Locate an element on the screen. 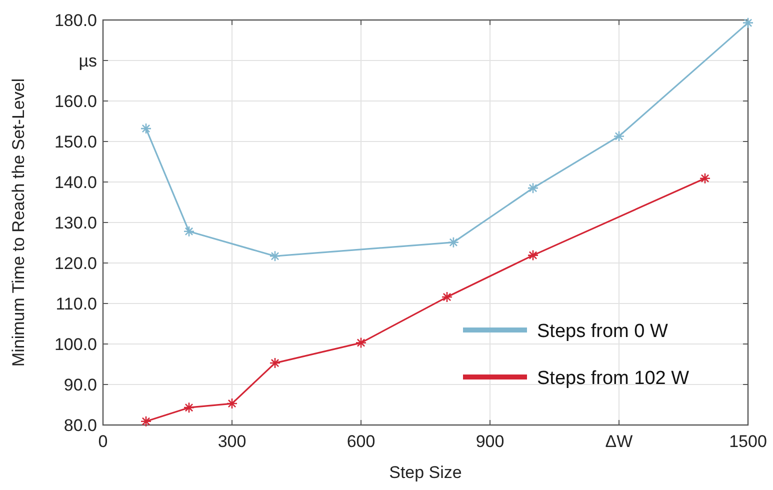 The width and height of the screenshot is (773, 490). y-tick-label: 80.0 is located at coordinates (80, 425).